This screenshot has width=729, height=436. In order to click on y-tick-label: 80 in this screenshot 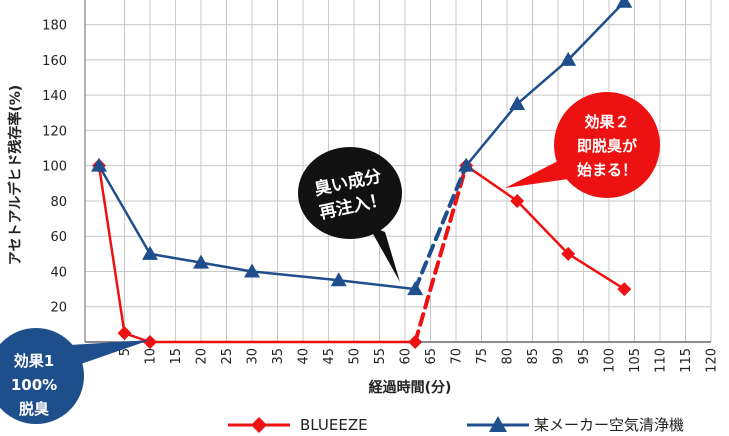, I will do `click(58, 202)`.